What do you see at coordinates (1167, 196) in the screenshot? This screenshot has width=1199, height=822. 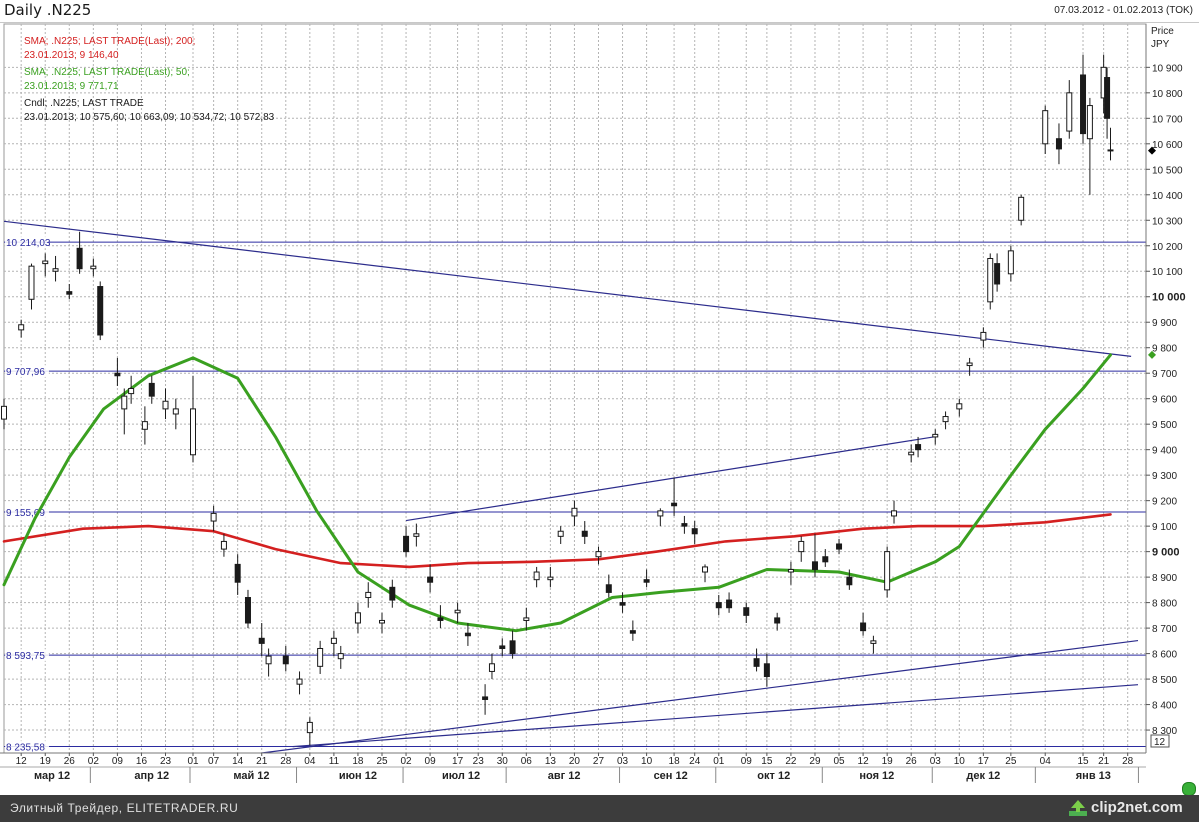 I see `y-tick-label: 10 400` at bounding box center [1167, 196].